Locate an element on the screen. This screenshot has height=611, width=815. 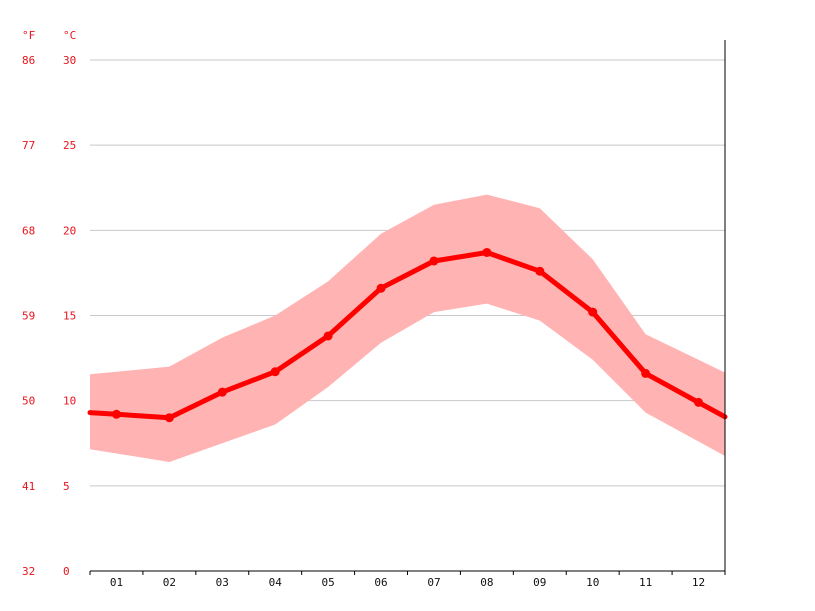
y-tick-label-fahrenheit: 50 is located at coordinates (28, 401).